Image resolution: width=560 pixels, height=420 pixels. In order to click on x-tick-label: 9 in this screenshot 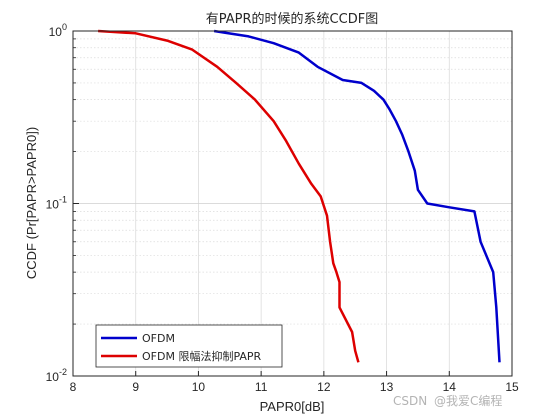, I will do `click(135, 387)`.